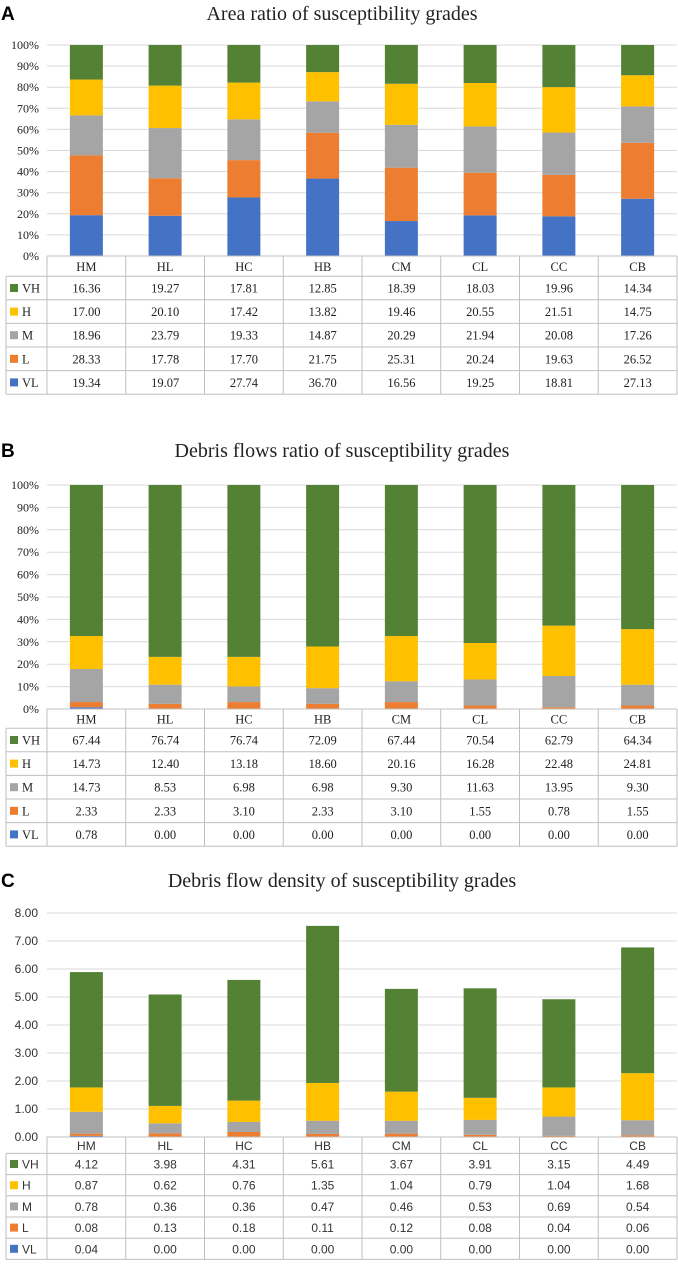 Image resolution: width=678 pixels, height=1266 pixels. I want to click on series-name: VL, so click(30, 383).